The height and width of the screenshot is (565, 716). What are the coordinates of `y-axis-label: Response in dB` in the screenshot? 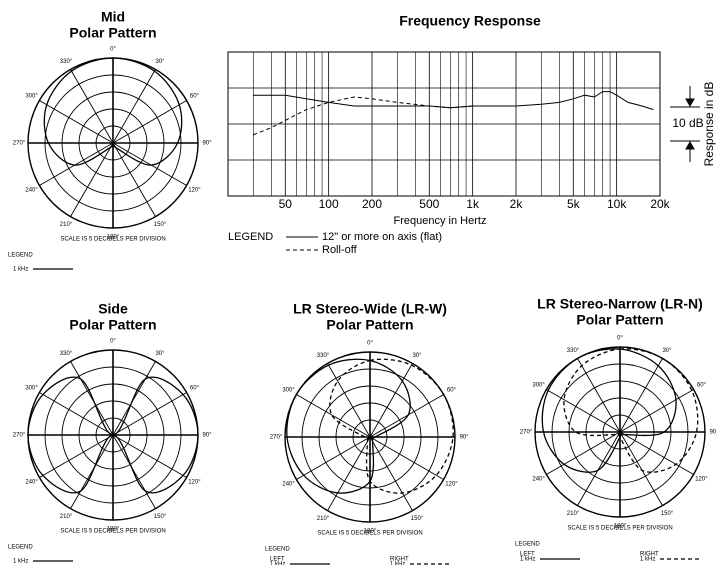 It's located at (709, 124).